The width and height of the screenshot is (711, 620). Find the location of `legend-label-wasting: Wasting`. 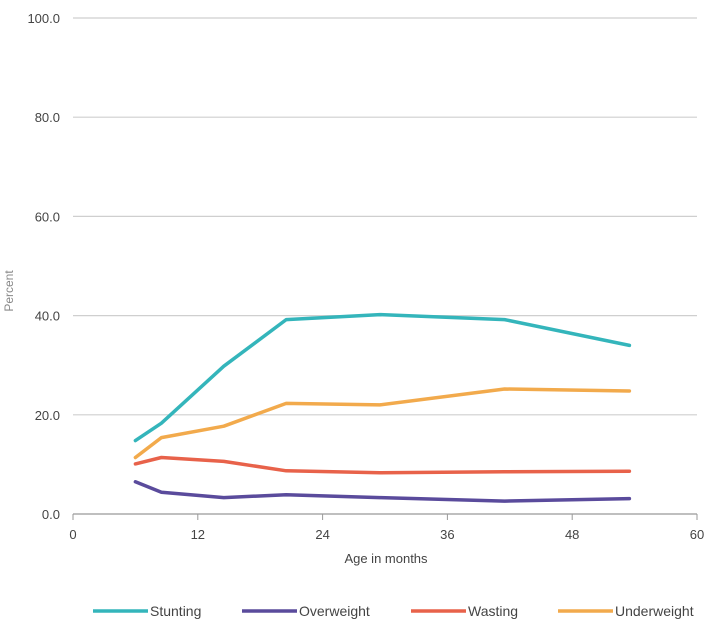

legend-label-wasting: Wasting is located at coordinates (493, 611).